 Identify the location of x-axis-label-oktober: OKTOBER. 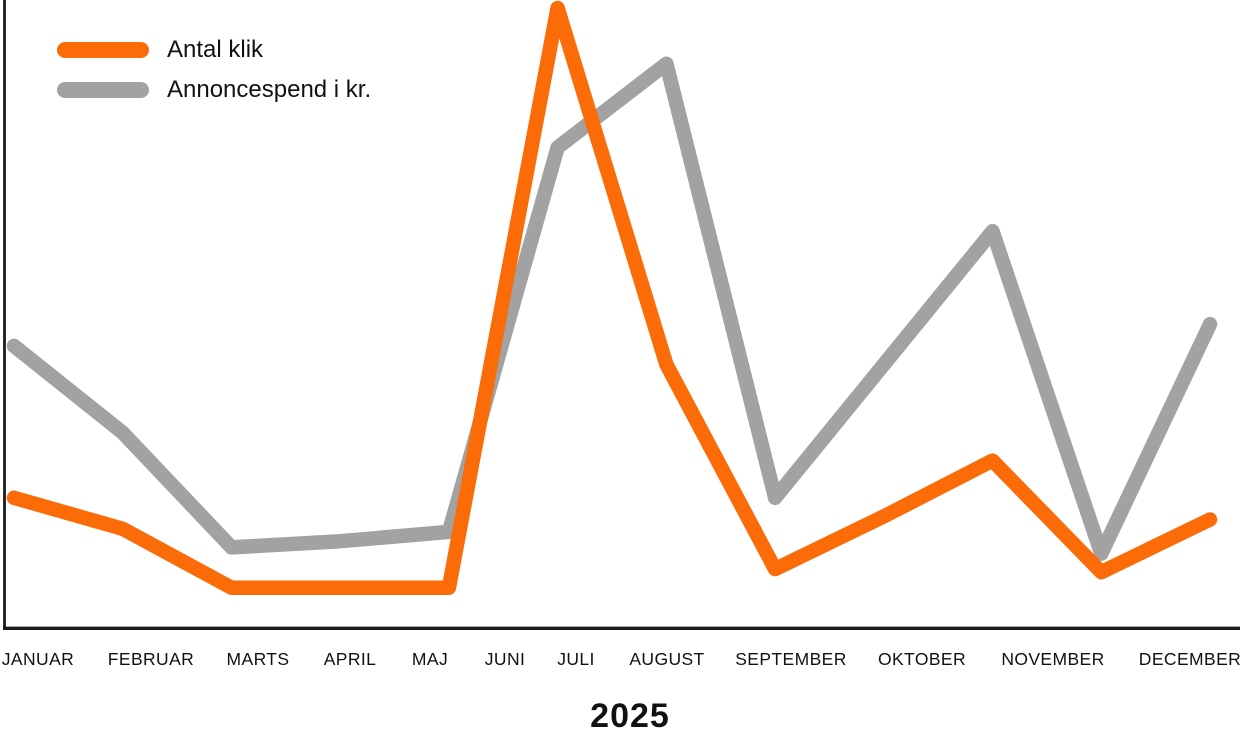
(922, 659).